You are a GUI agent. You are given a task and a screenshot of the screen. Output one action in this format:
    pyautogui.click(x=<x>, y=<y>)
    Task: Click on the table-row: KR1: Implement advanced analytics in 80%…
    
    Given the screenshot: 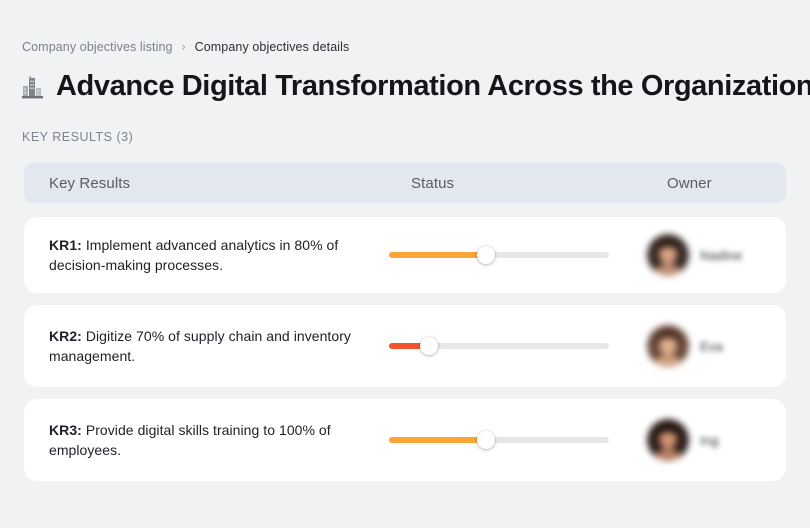 What is the action you would take?
    pyautogui.click(x=405, y=255)
    